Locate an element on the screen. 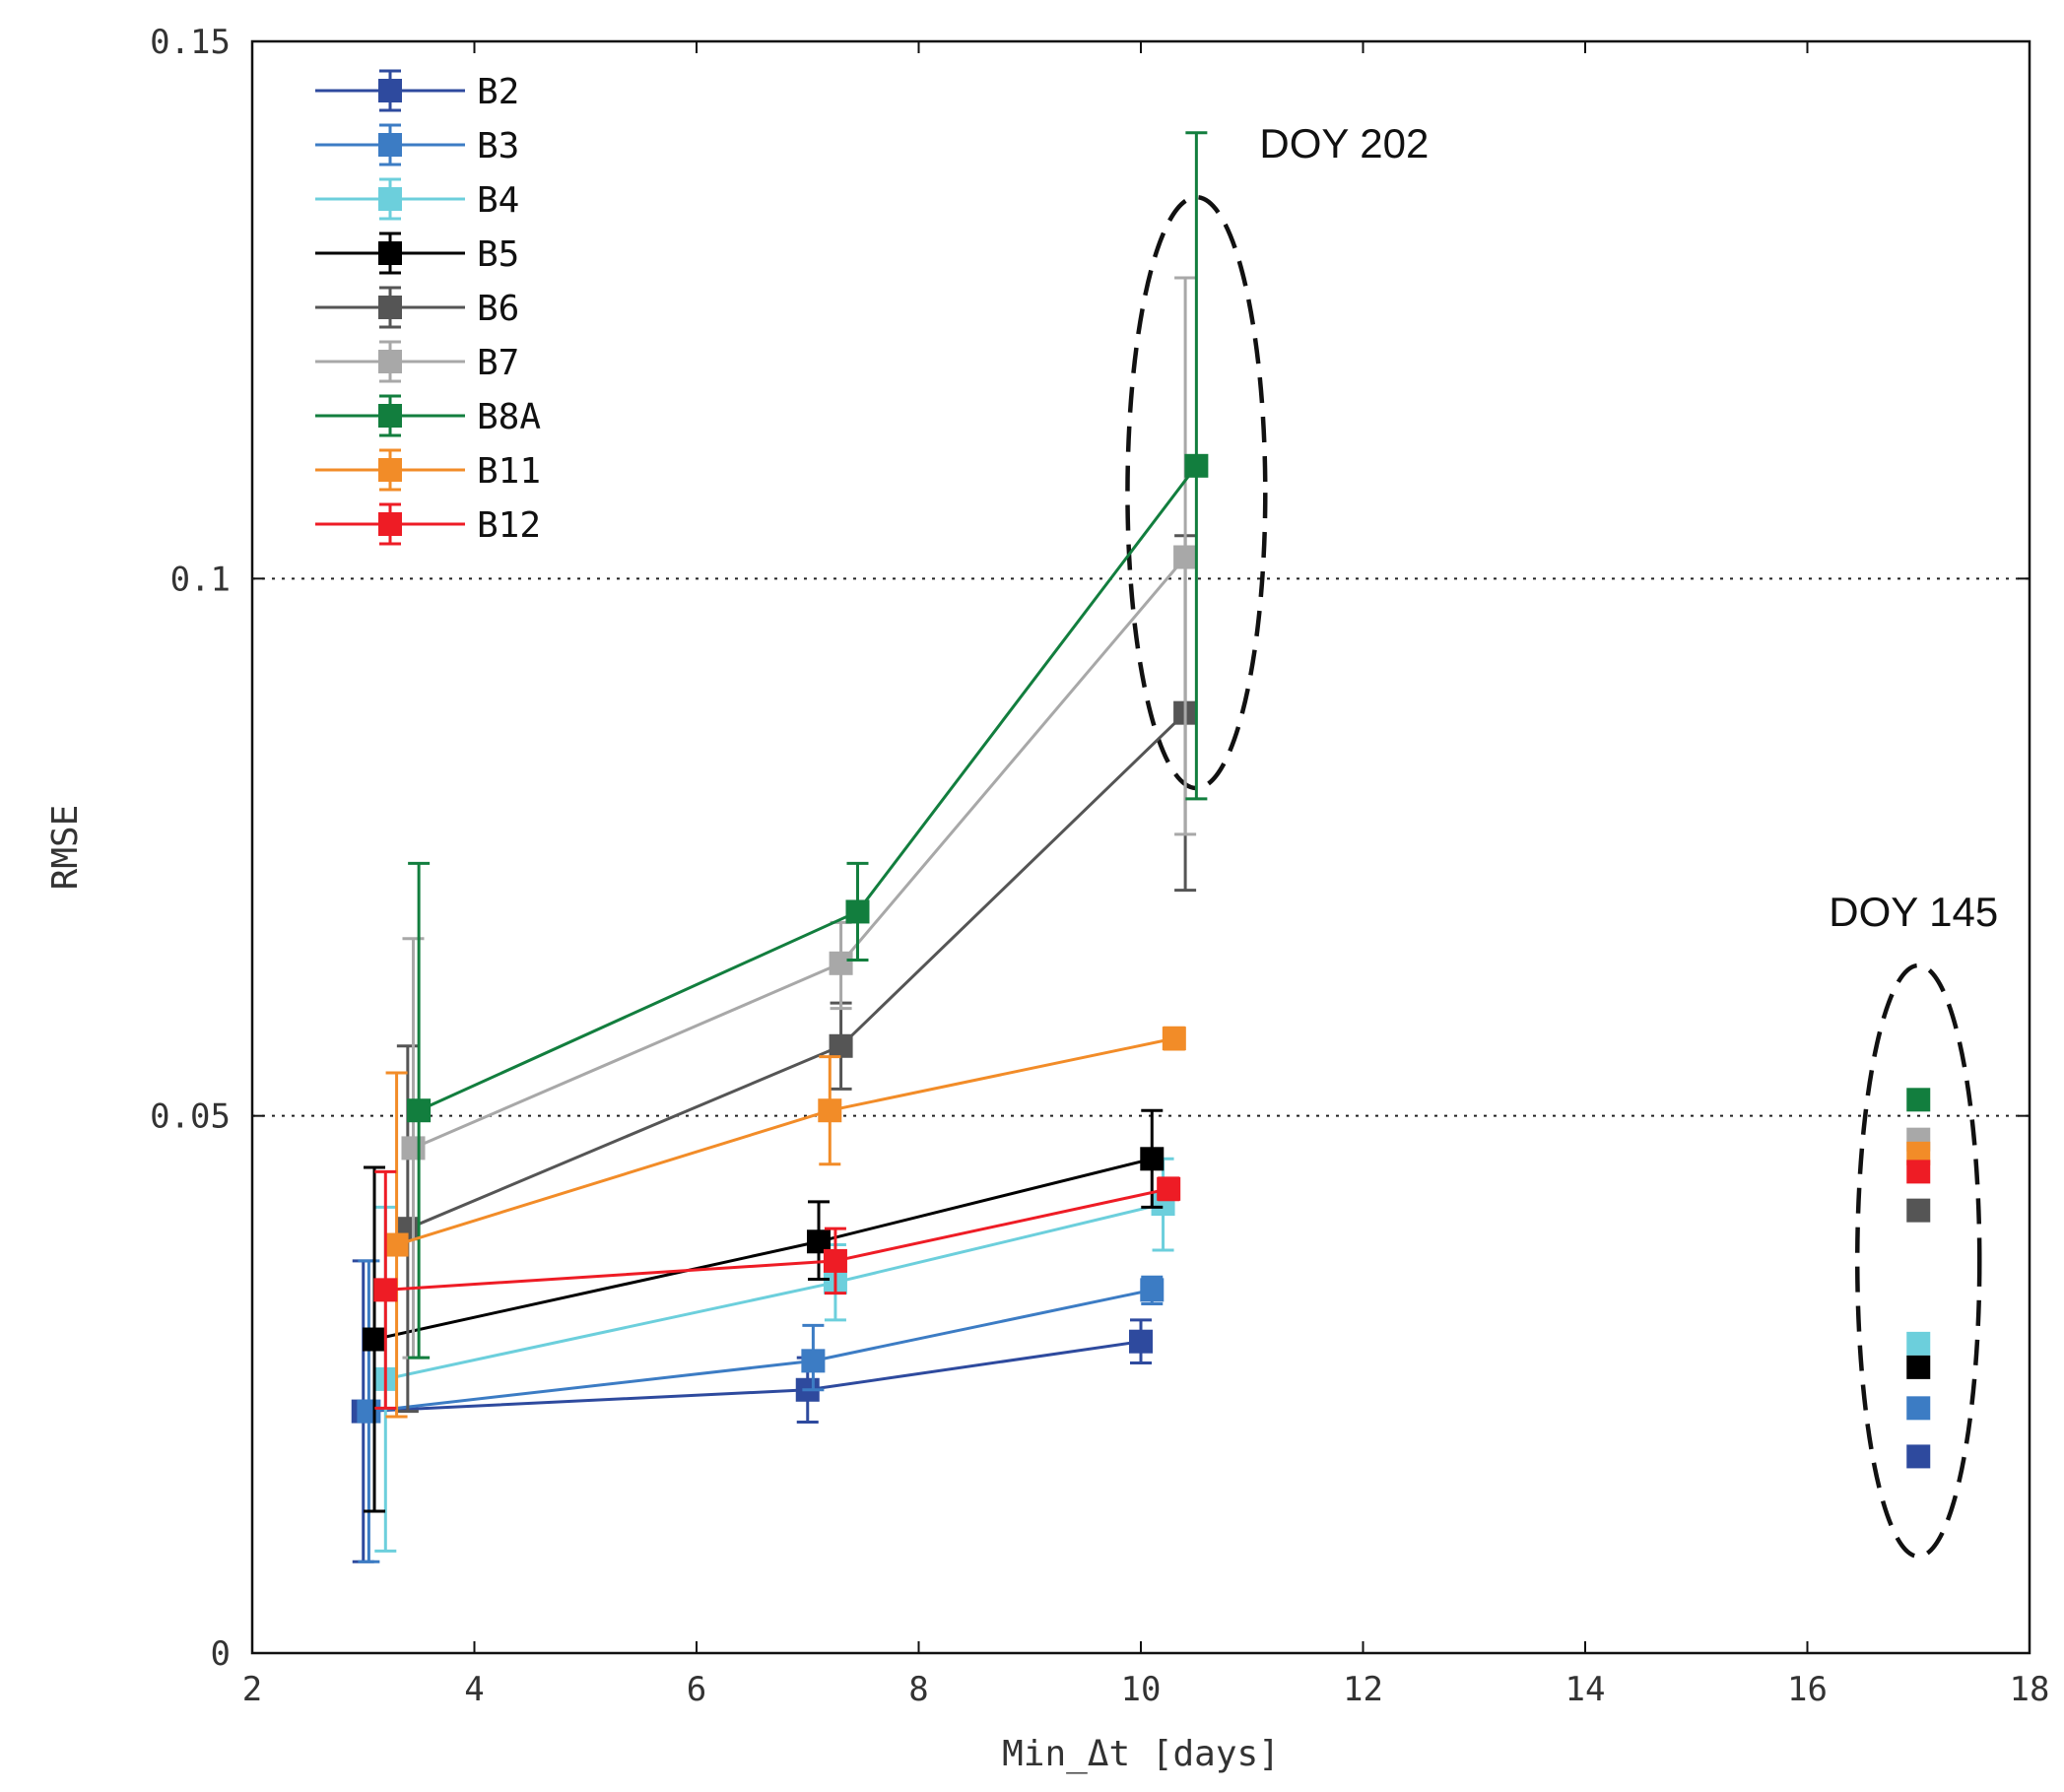 The height and width of the screenshot is (1792, 2064). series-B5 is located at coordinates (764, 1310).